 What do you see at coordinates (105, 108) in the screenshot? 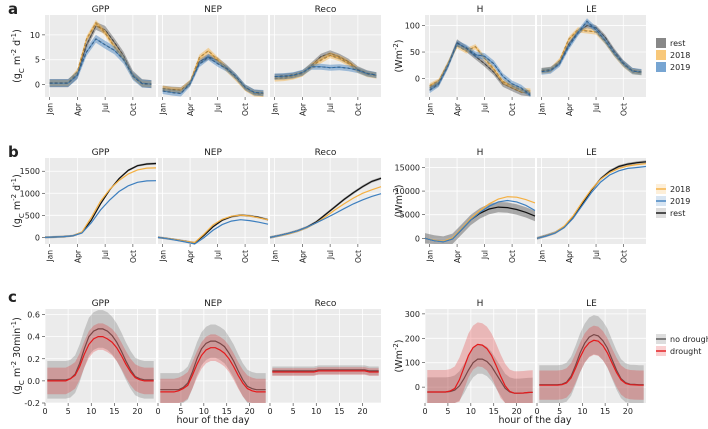
I see `xtick-label-a-gpp-2: Jul` at bounding box center [105, 108].